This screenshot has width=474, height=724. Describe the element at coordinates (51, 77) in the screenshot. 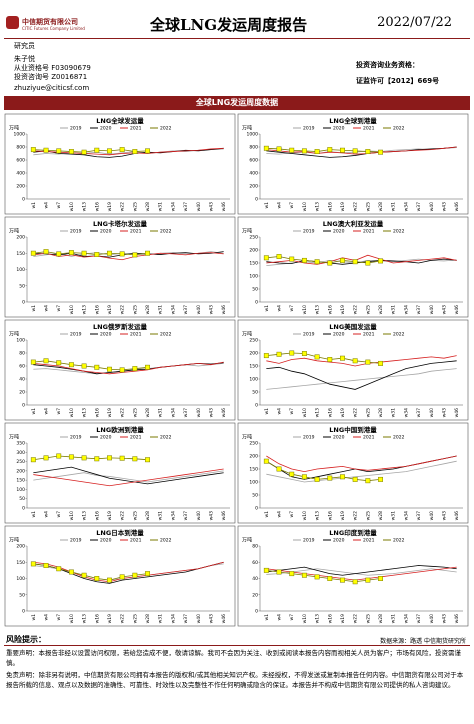

I see `advisory-id: 投资咨询号 Z0016871` at that location.